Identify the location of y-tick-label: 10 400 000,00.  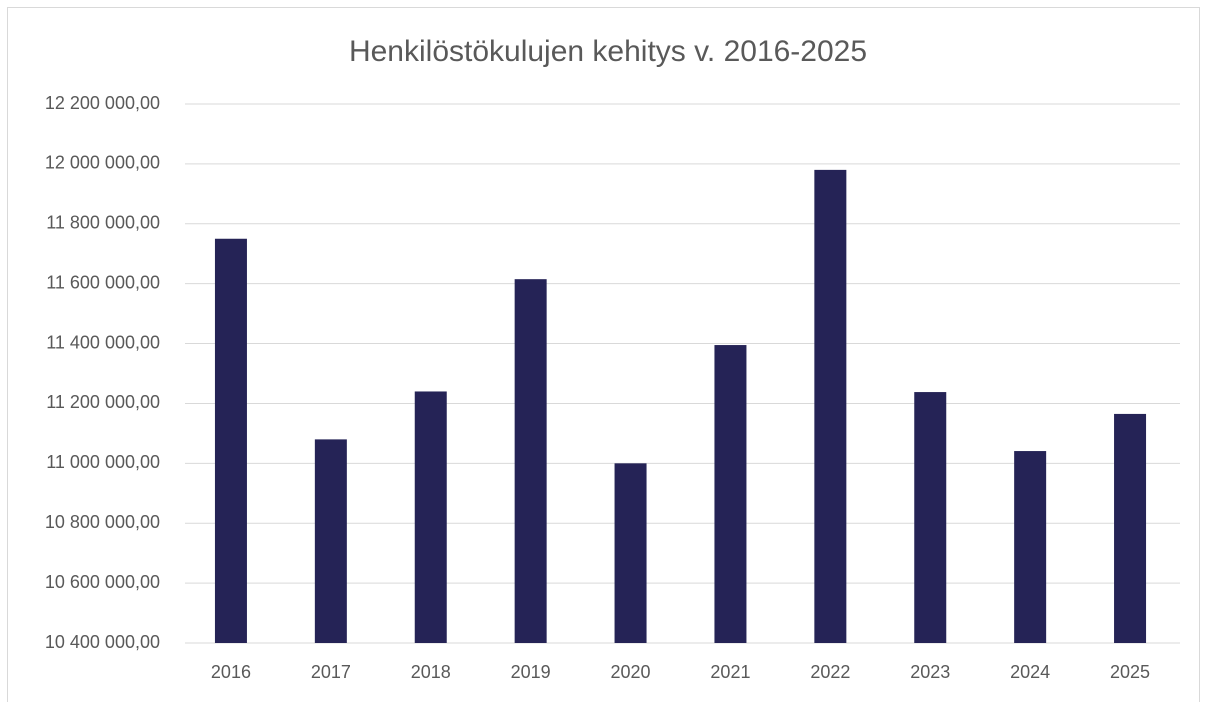
(102, 642).